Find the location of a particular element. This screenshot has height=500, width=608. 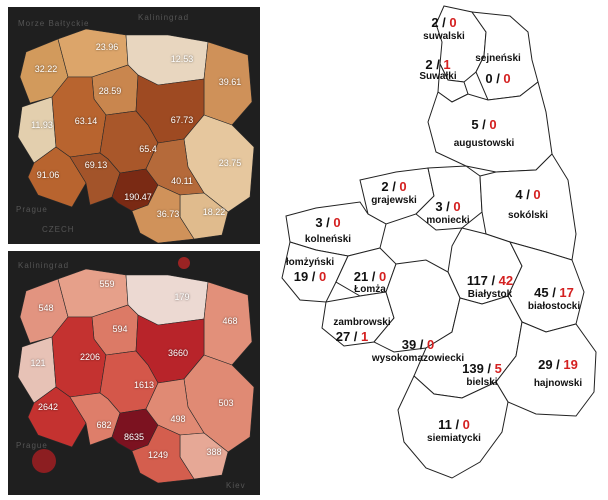

bg-label-czech: CZECH is located at coordinates (58, 229).